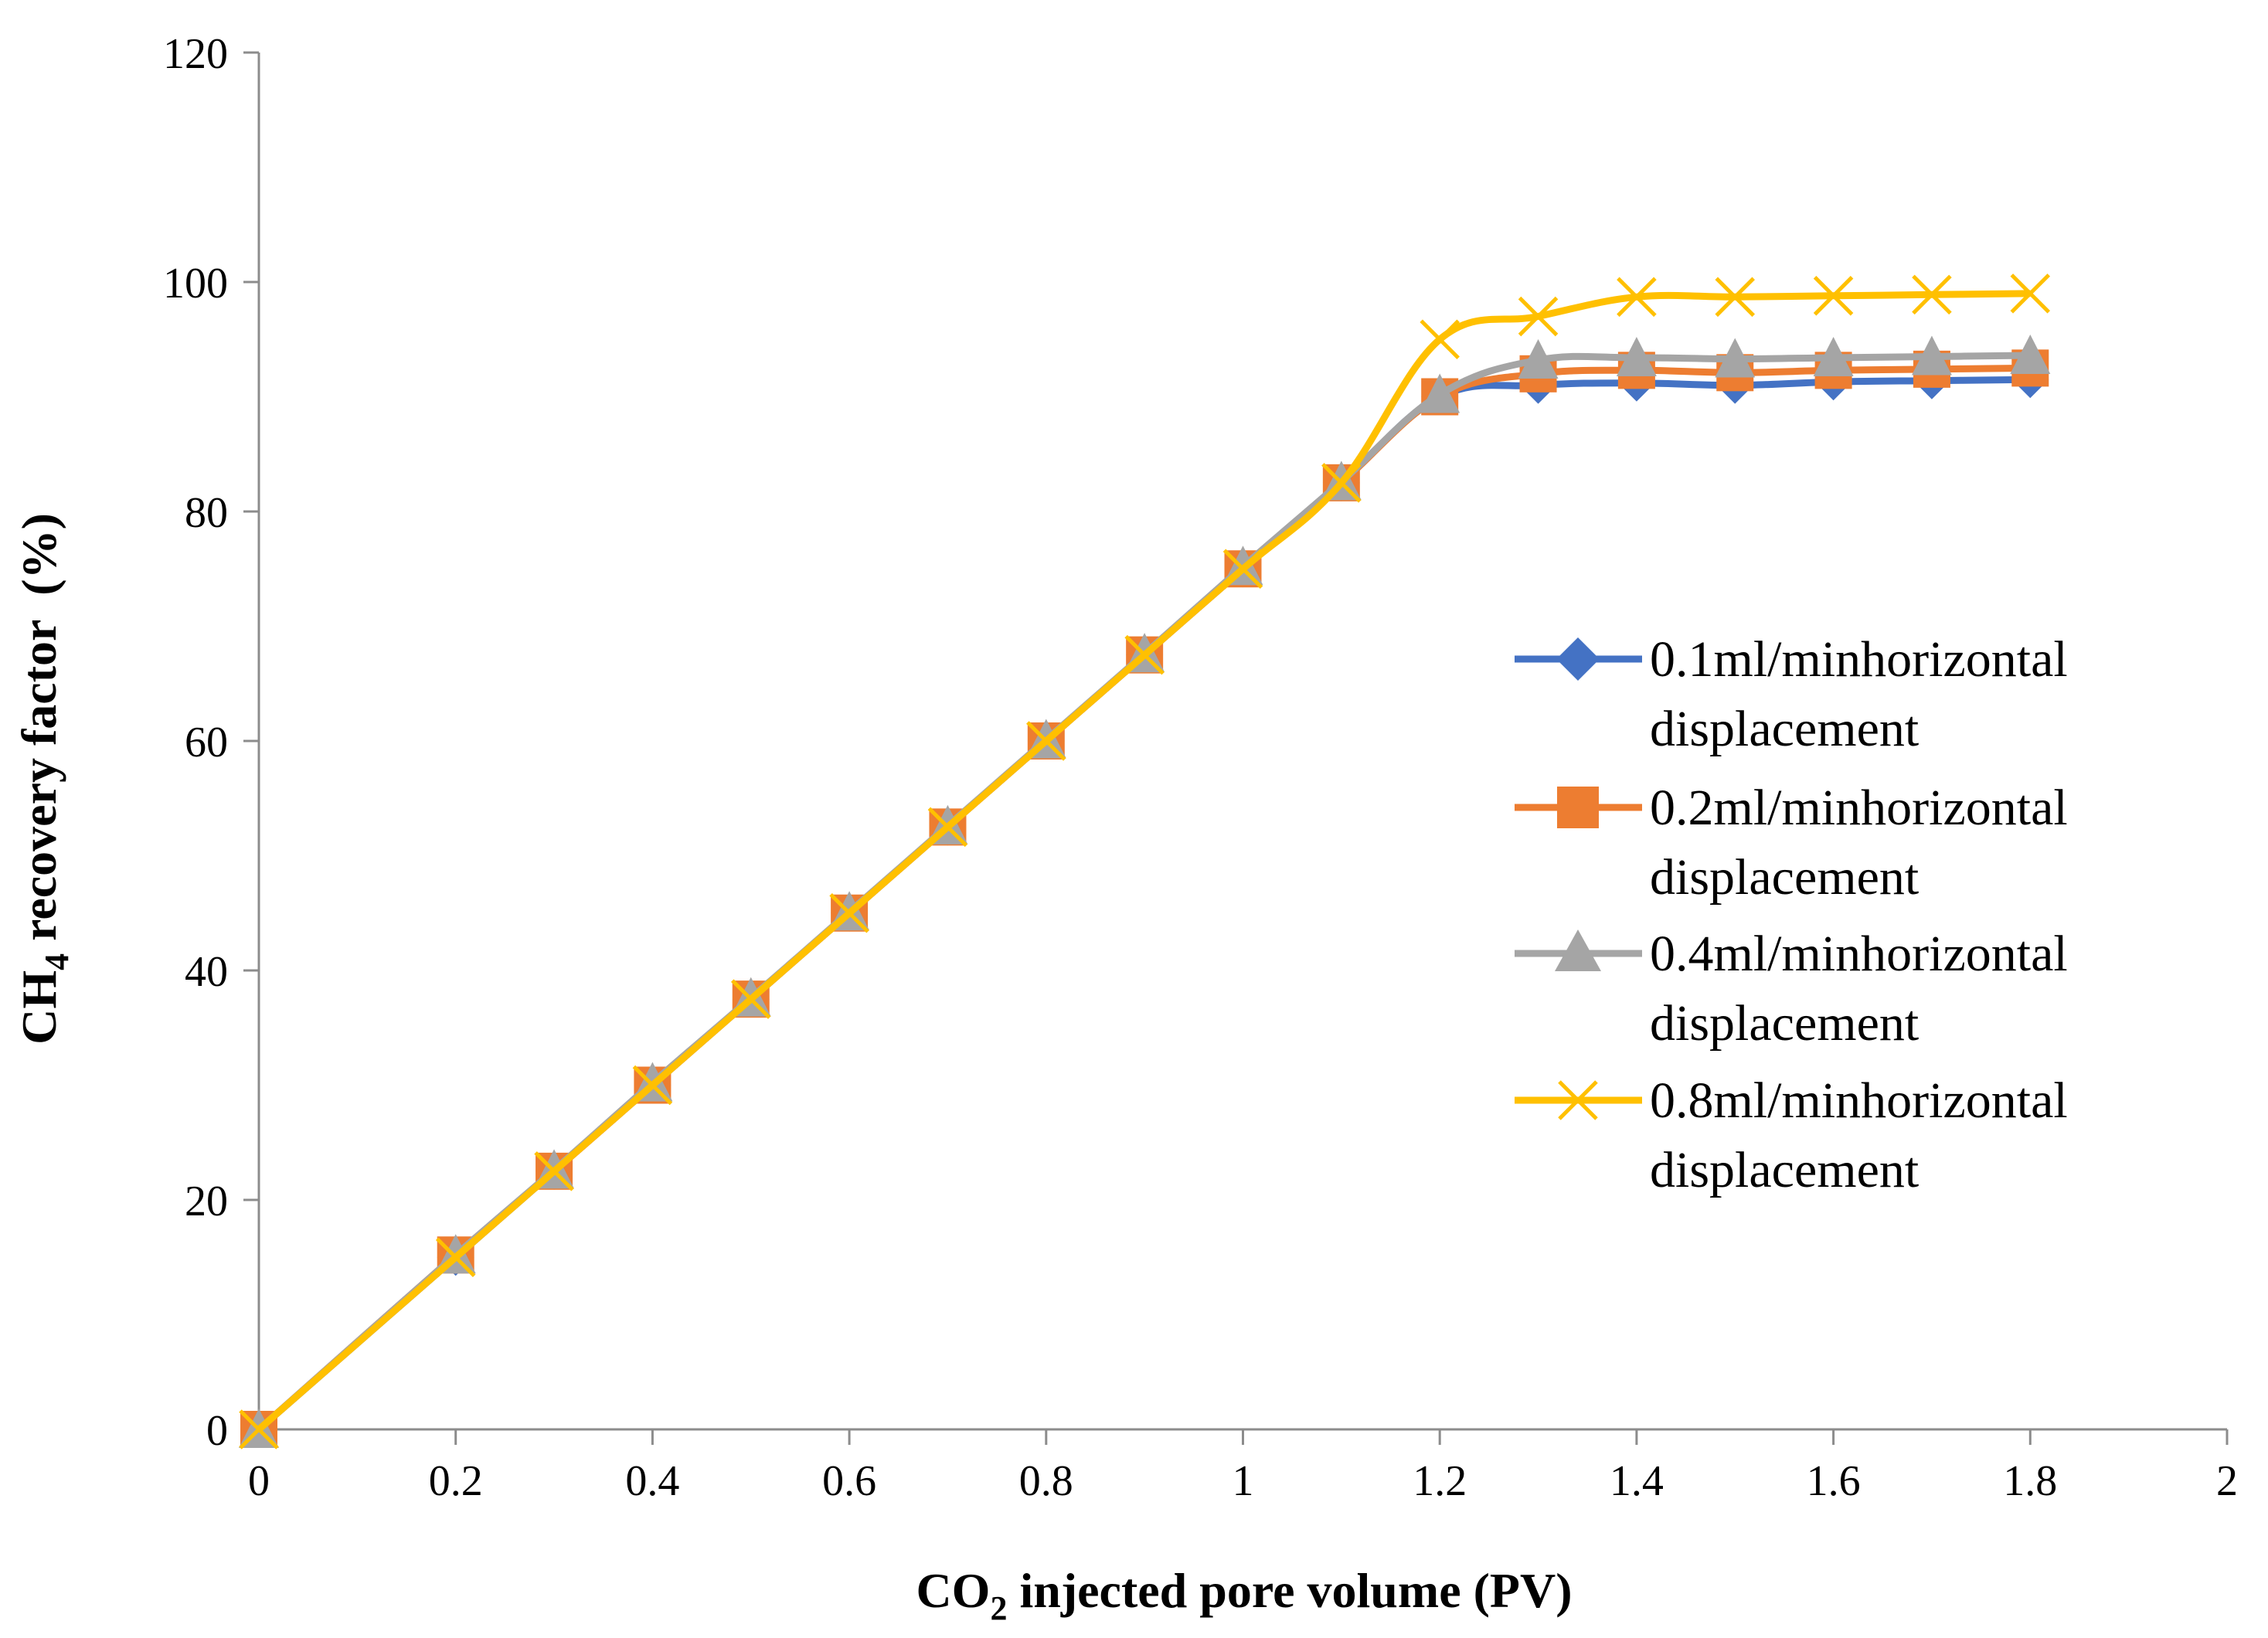  I want to click on y-tick-label: 100, so click(195, 284).